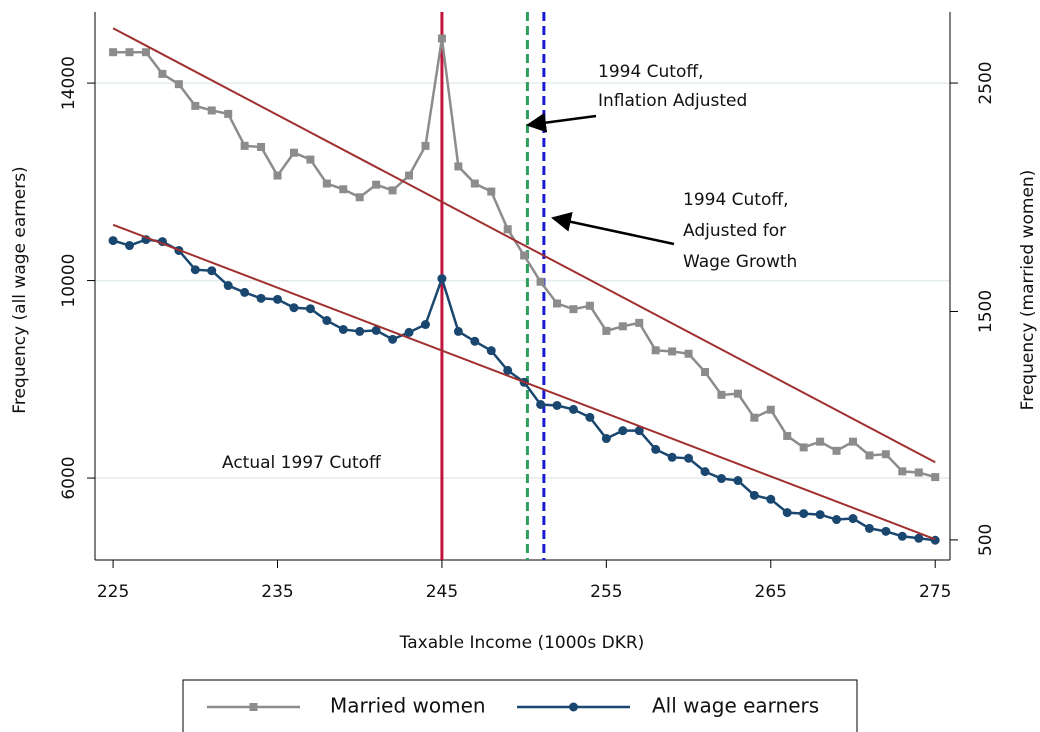 Image resolution: width=1040 pixels, height=732 pixels. What do you see at coordinates (771, 592) in the screenshot?
I see `x-tick-label: 265` at bounding box center [771, 592].